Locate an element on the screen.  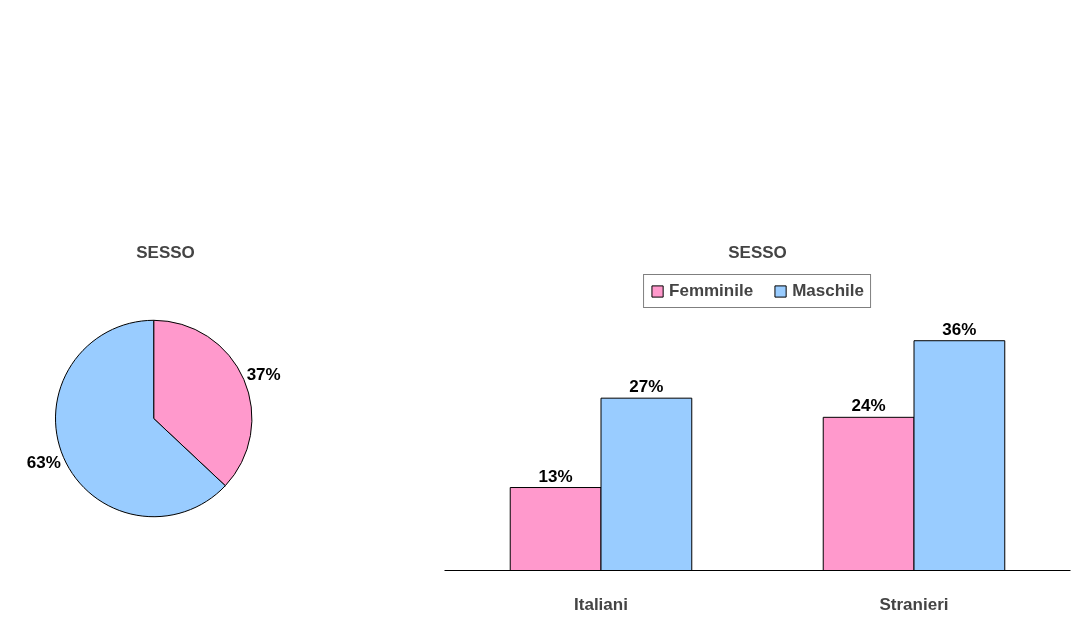
x-tick-label: Stranieri is located at coordinates (914, 604).